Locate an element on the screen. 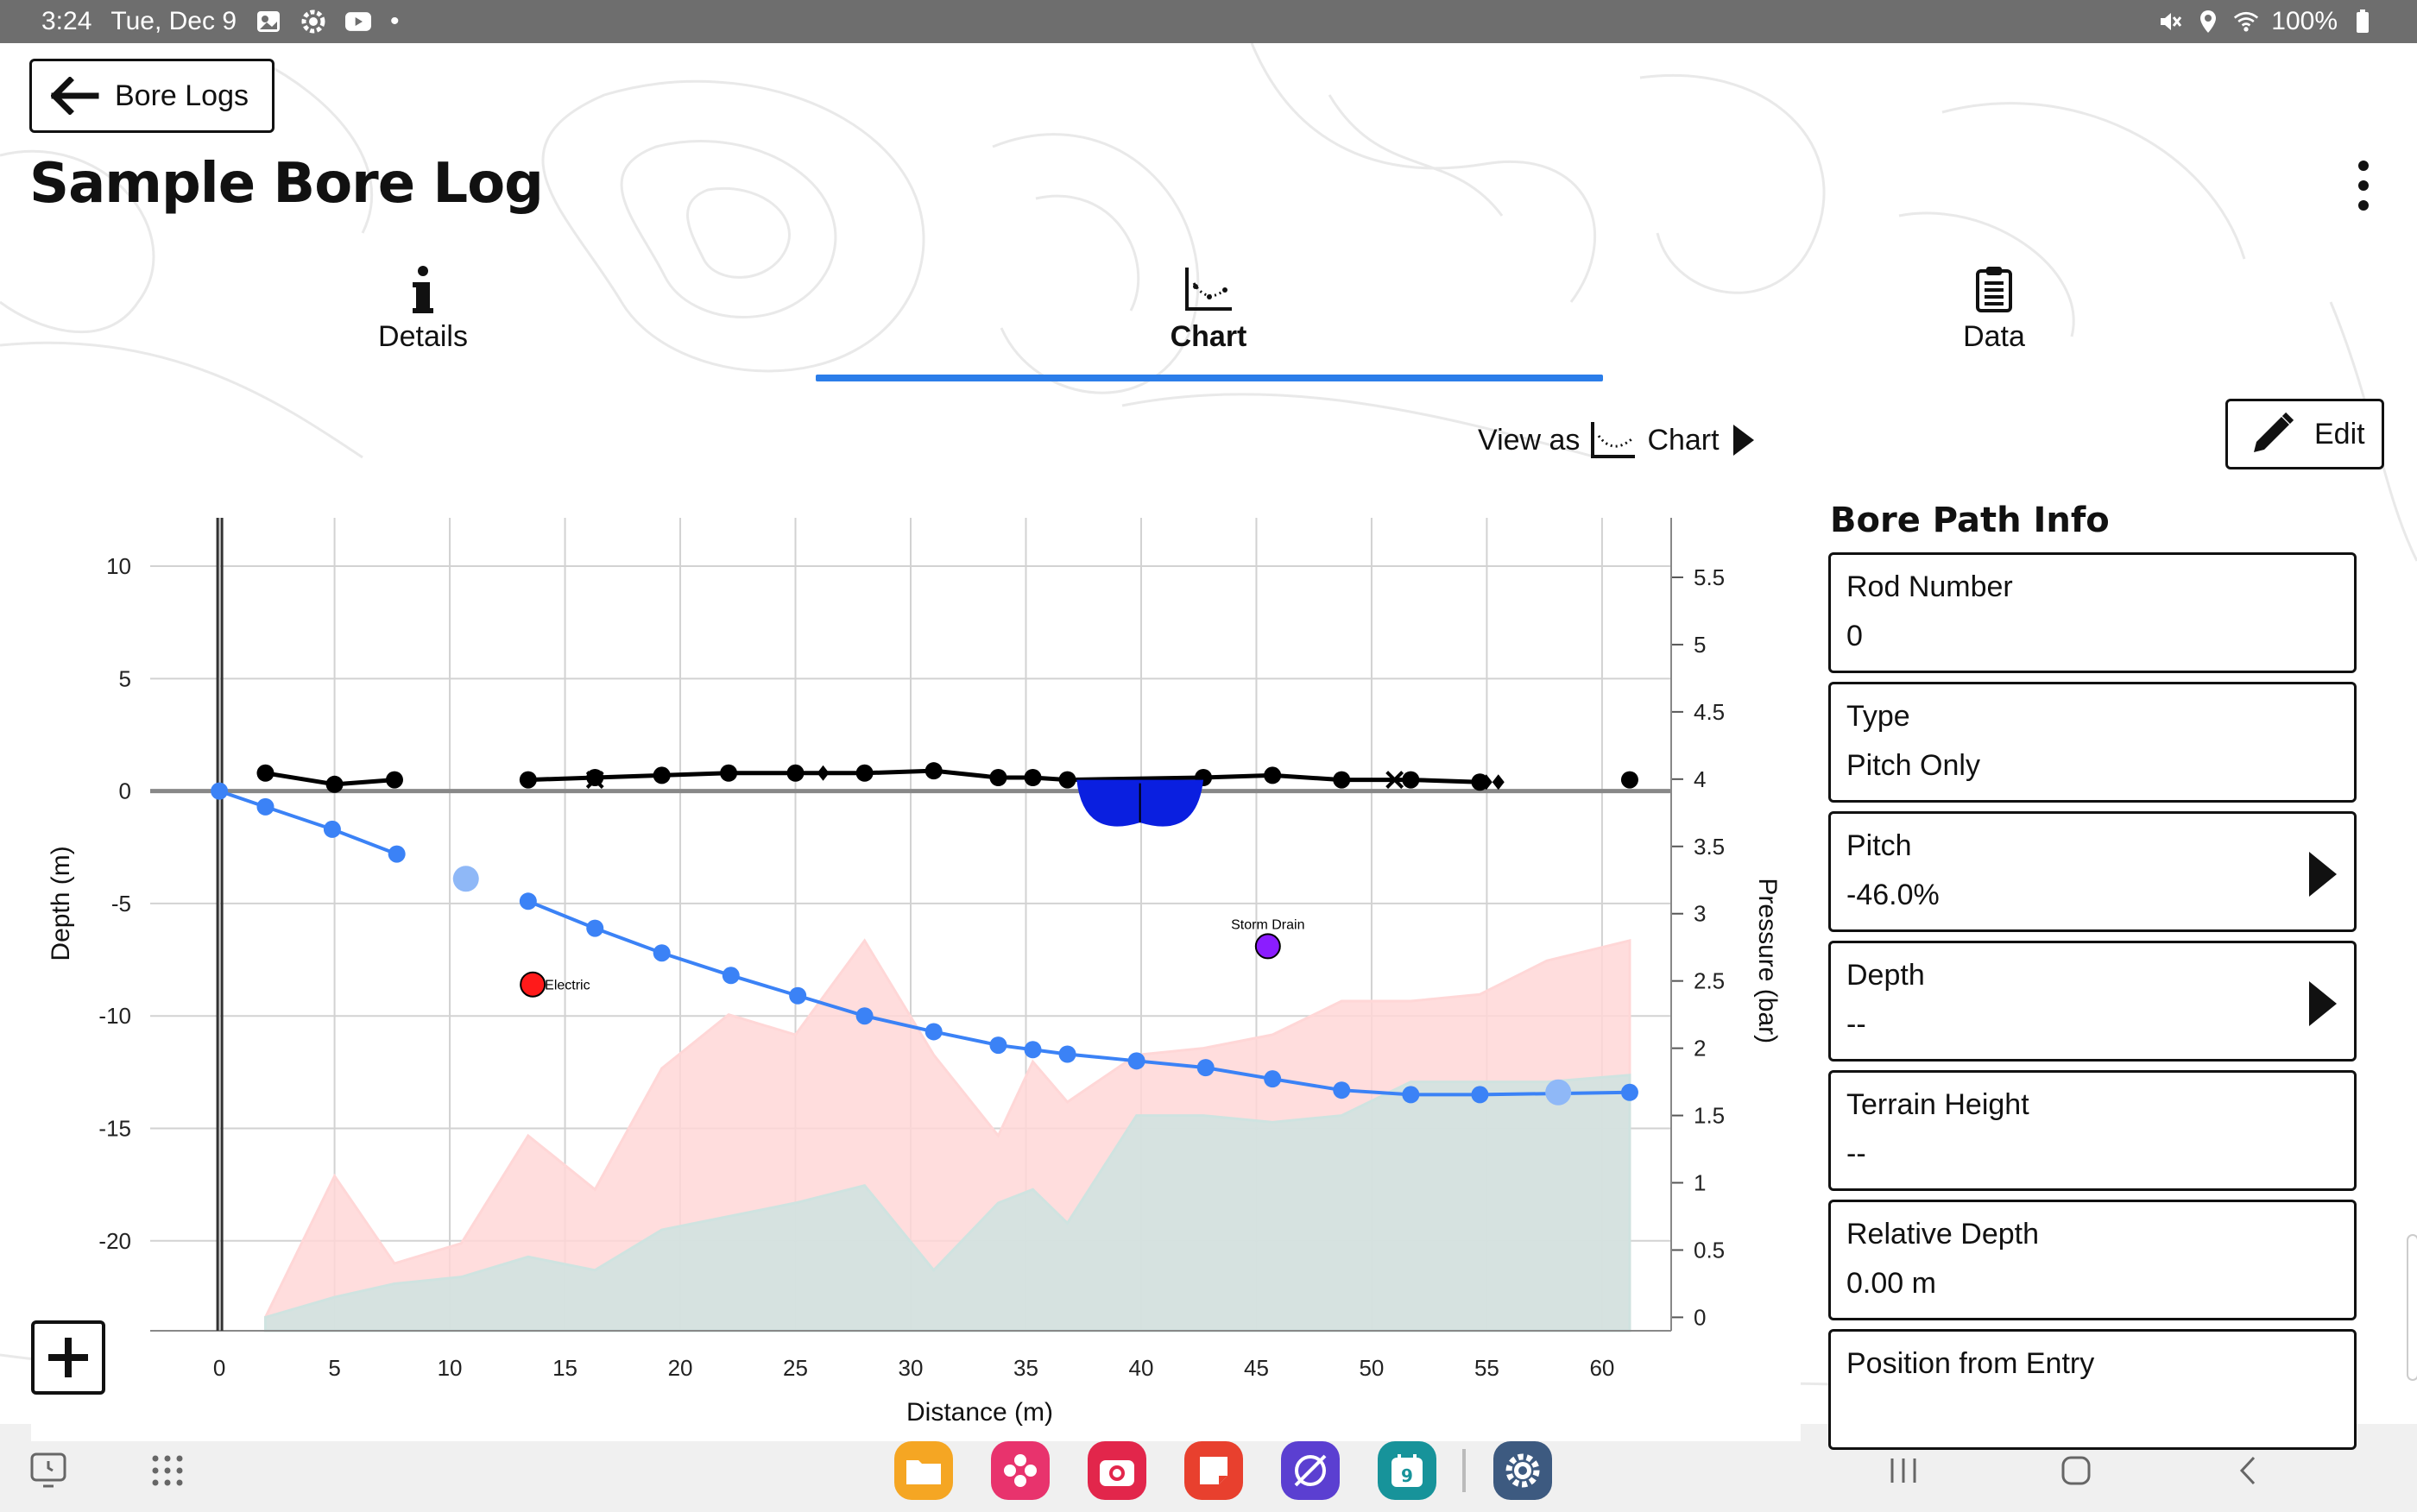 The height and width of the screenshot is (1512, 2417). info-label: Position from Entry is located at coordinates (1970, 1364).